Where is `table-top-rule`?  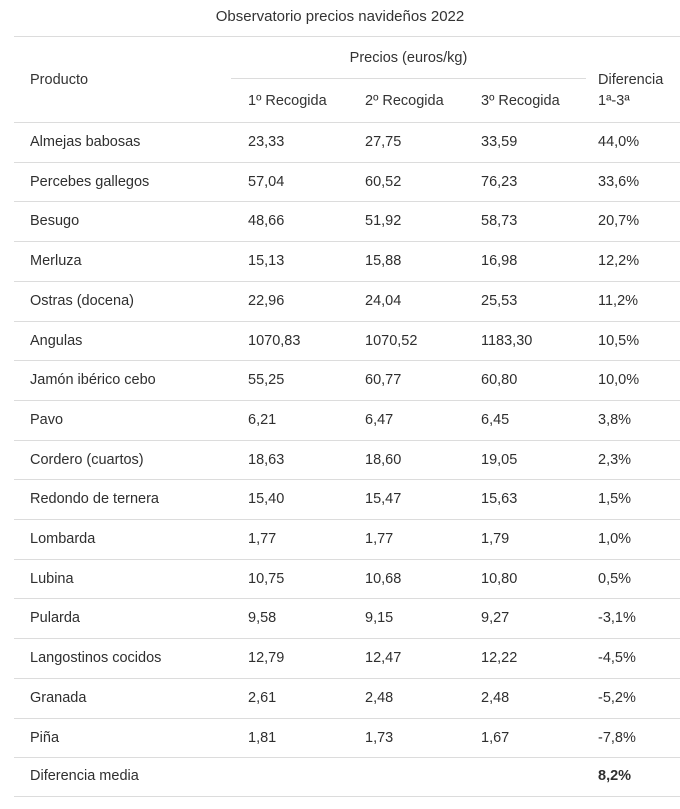 table-top-rule is located at coordinates (347, 36).